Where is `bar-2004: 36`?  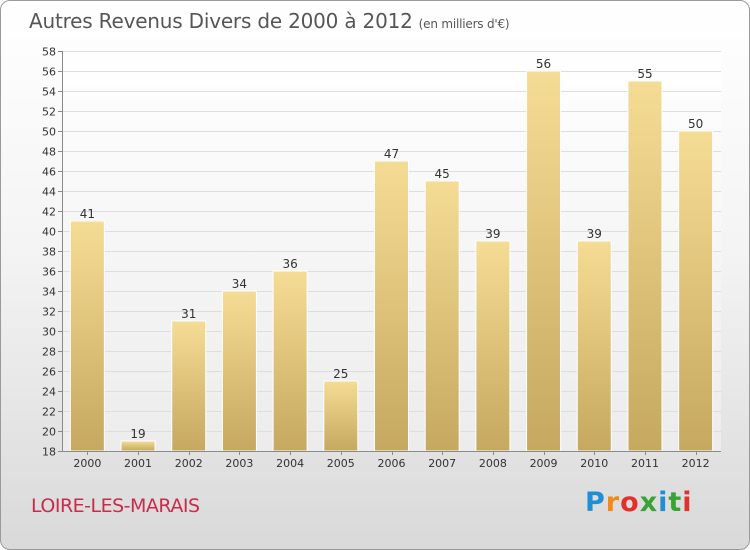
bar-2004: 36 is located at coordinates (290, 354).